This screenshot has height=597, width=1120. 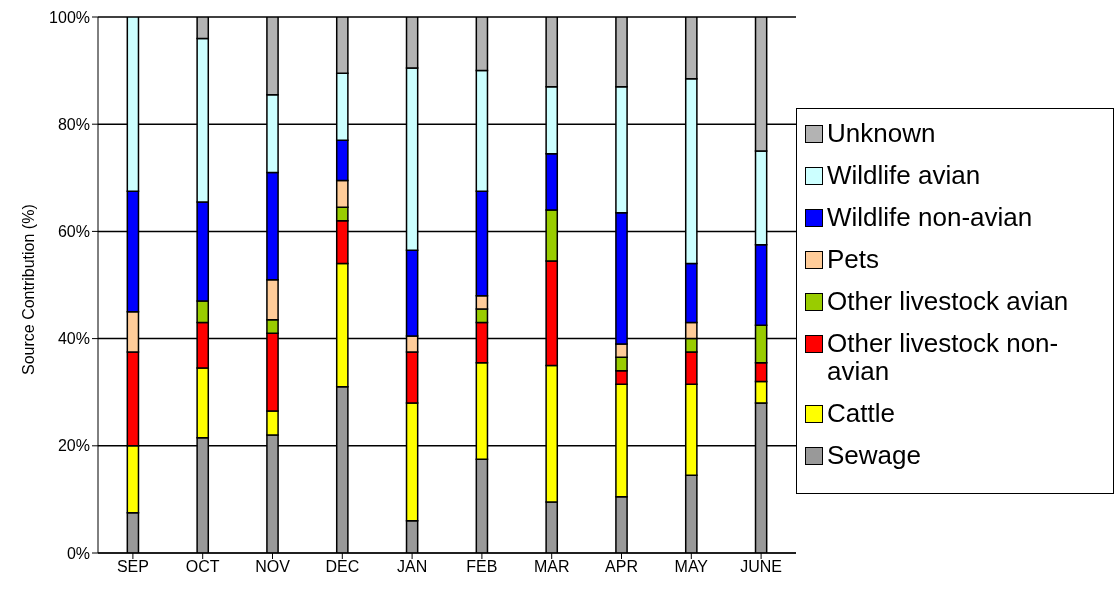 I want to click on y-axis-title: Source Contribution (%), so click(x=28, y=289).